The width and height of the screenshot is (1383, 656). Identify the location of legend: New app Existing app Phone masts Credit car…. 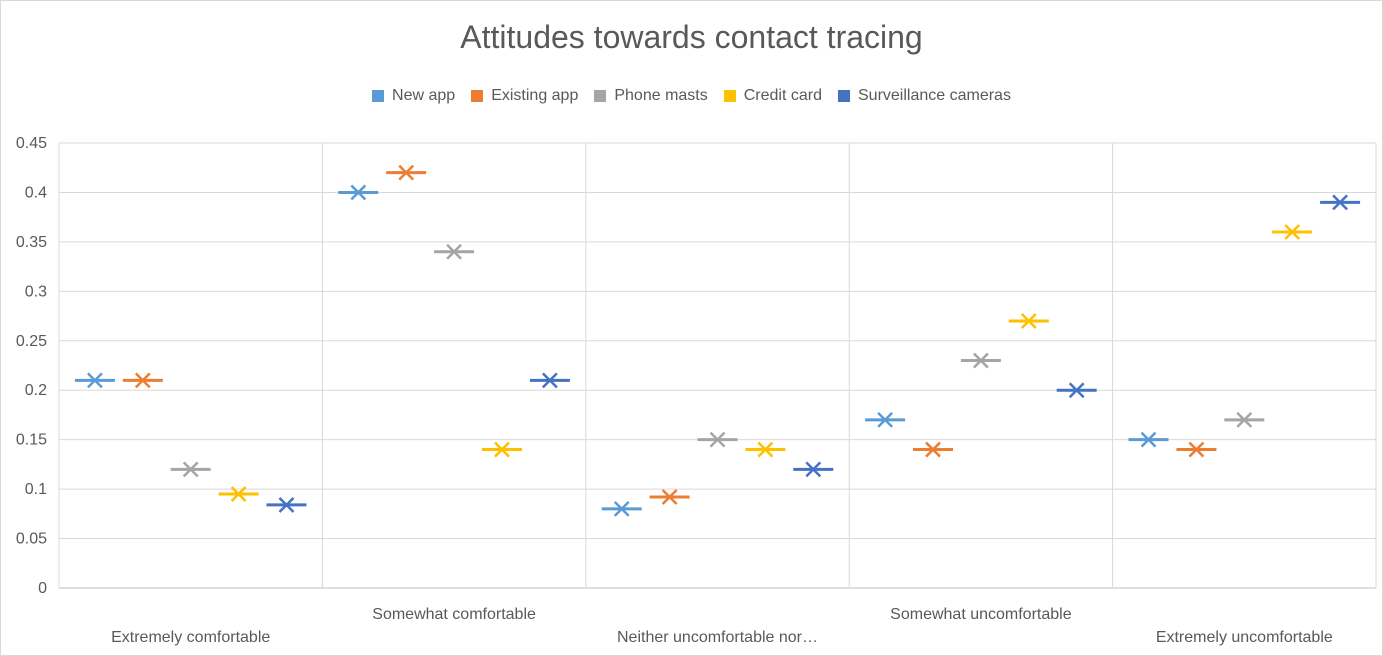
(691, 96).